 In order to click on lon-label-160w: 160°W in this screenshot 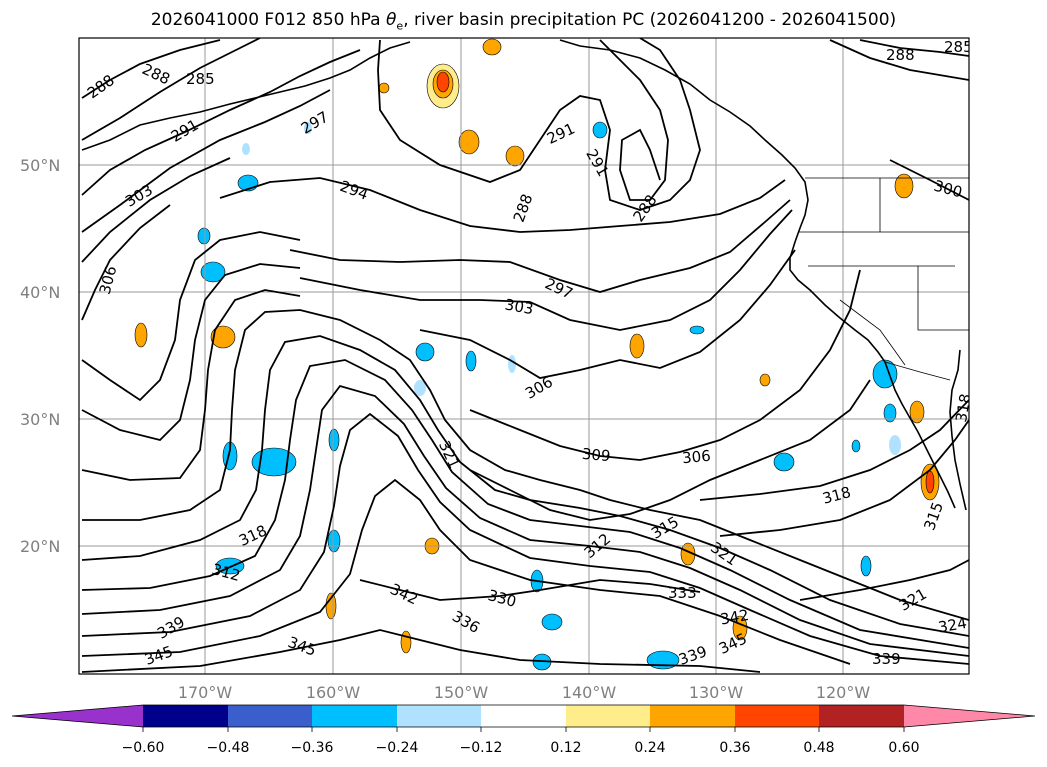, I will do `click(333, 692)`.